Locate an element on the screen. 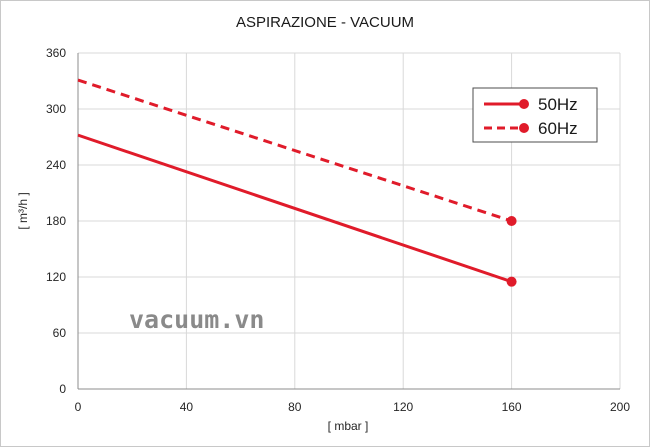 Image resolution: width=650 pixels, height=447 pixels. chart-title: ASPIRAZIONE - VACUUM is located at coordinates (325, 22).